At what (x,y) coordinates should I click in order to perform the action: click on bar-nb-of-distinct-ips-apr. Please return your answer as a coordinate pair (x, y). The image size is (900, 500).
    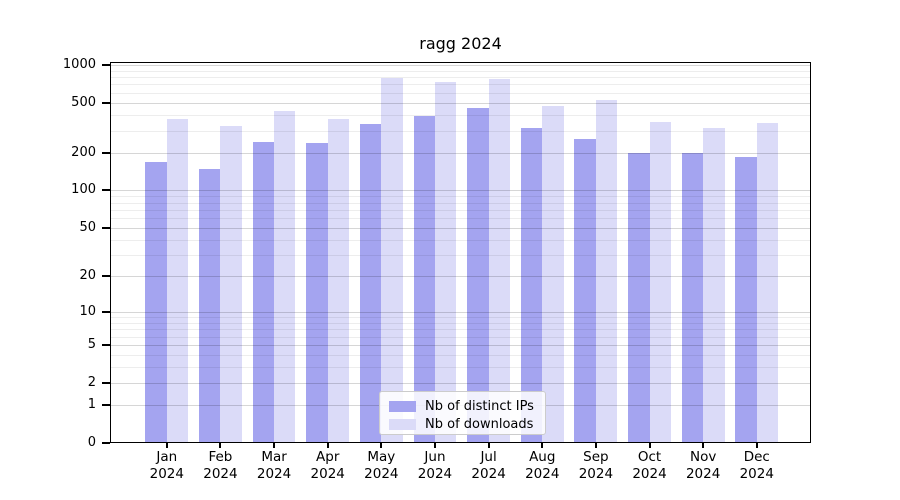
    Looking at the image, I should click on (317, 292).